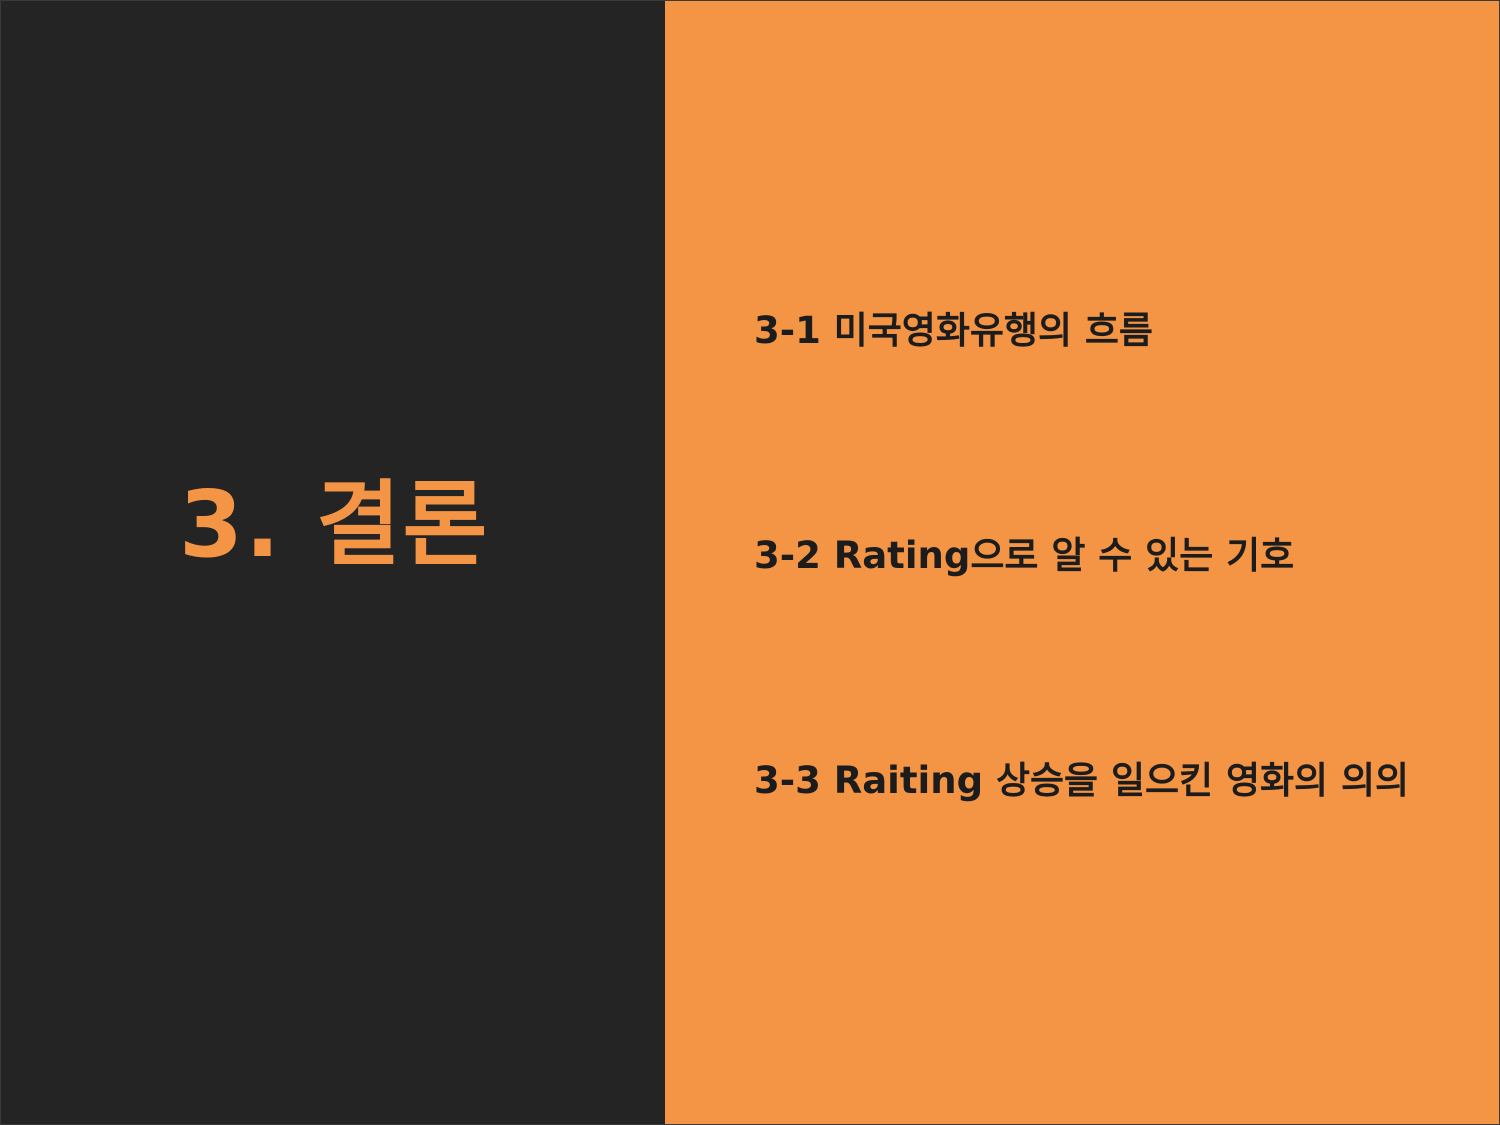 This screenshot has width=1500, height=1125. Describe the element at coordinates (953, 330) in the screenshot. I see `contents-item-3-1: 3-1 미국영화유행의 흐름` at that location.